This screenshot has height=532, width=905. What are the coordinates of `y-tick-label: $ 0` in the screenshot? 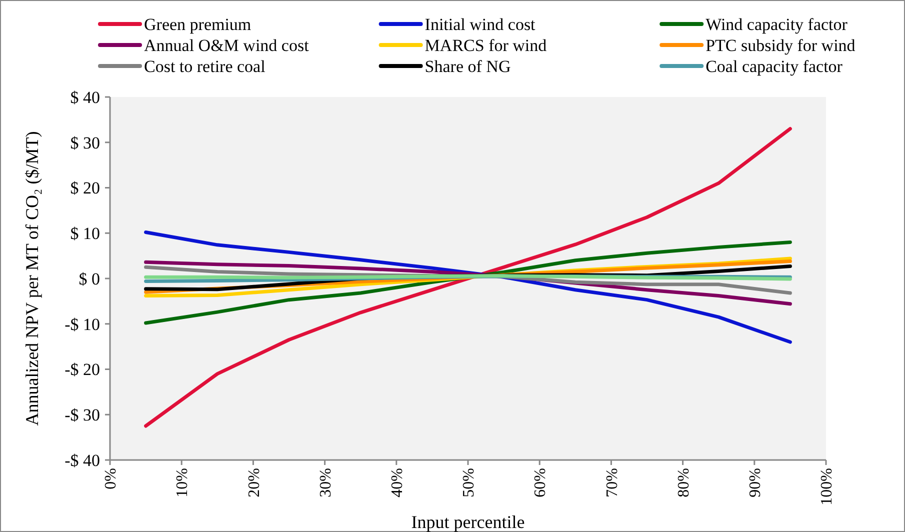 It's located at (89, 278).